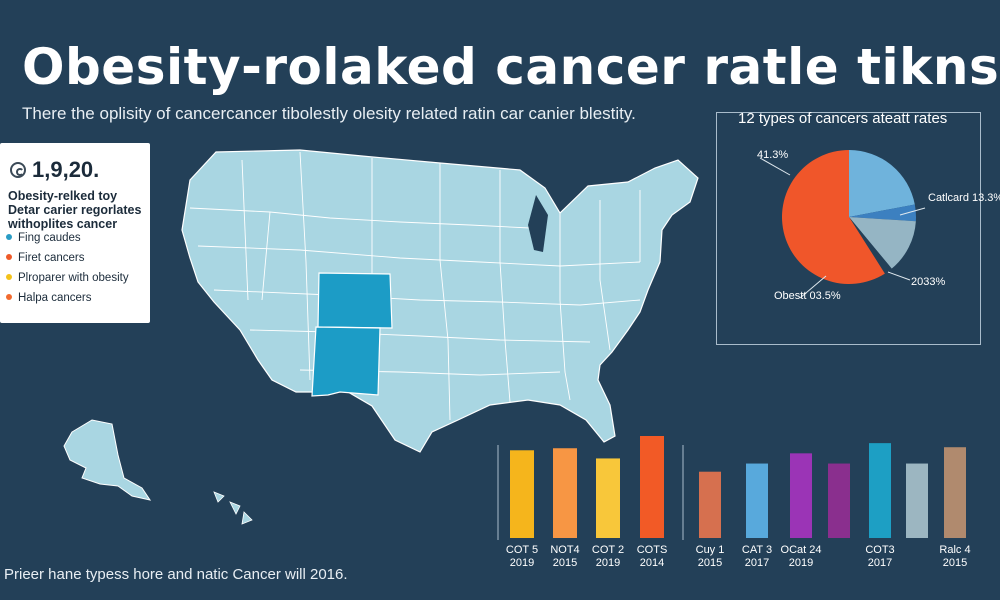 The height and width of the screenshot is (600, 1000). I want to click on bar-category-label: CAT 3 2017, so click(757, 556).